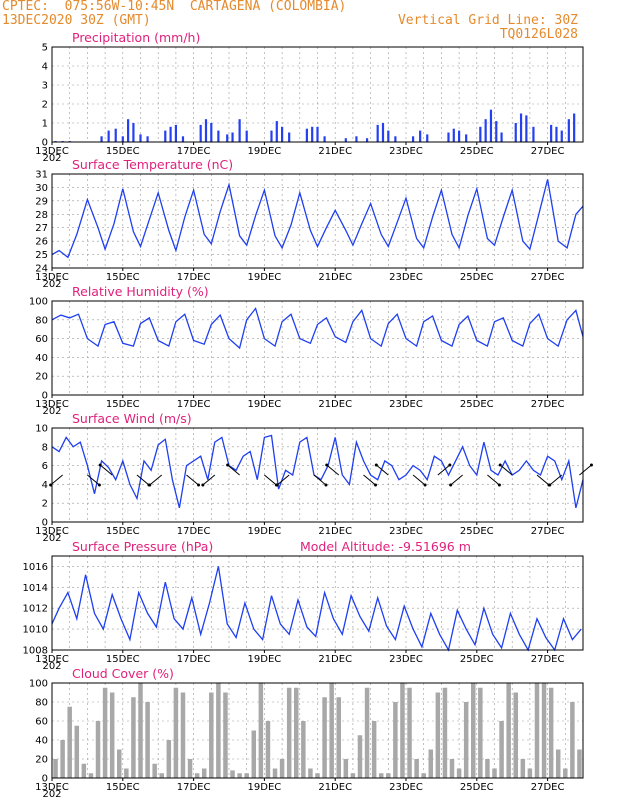 The width and height of the screenshot is (618, 800). Describe the element at coordinates (45, 124) in the screenshot. I see `y-tick-label: 1` at that location.